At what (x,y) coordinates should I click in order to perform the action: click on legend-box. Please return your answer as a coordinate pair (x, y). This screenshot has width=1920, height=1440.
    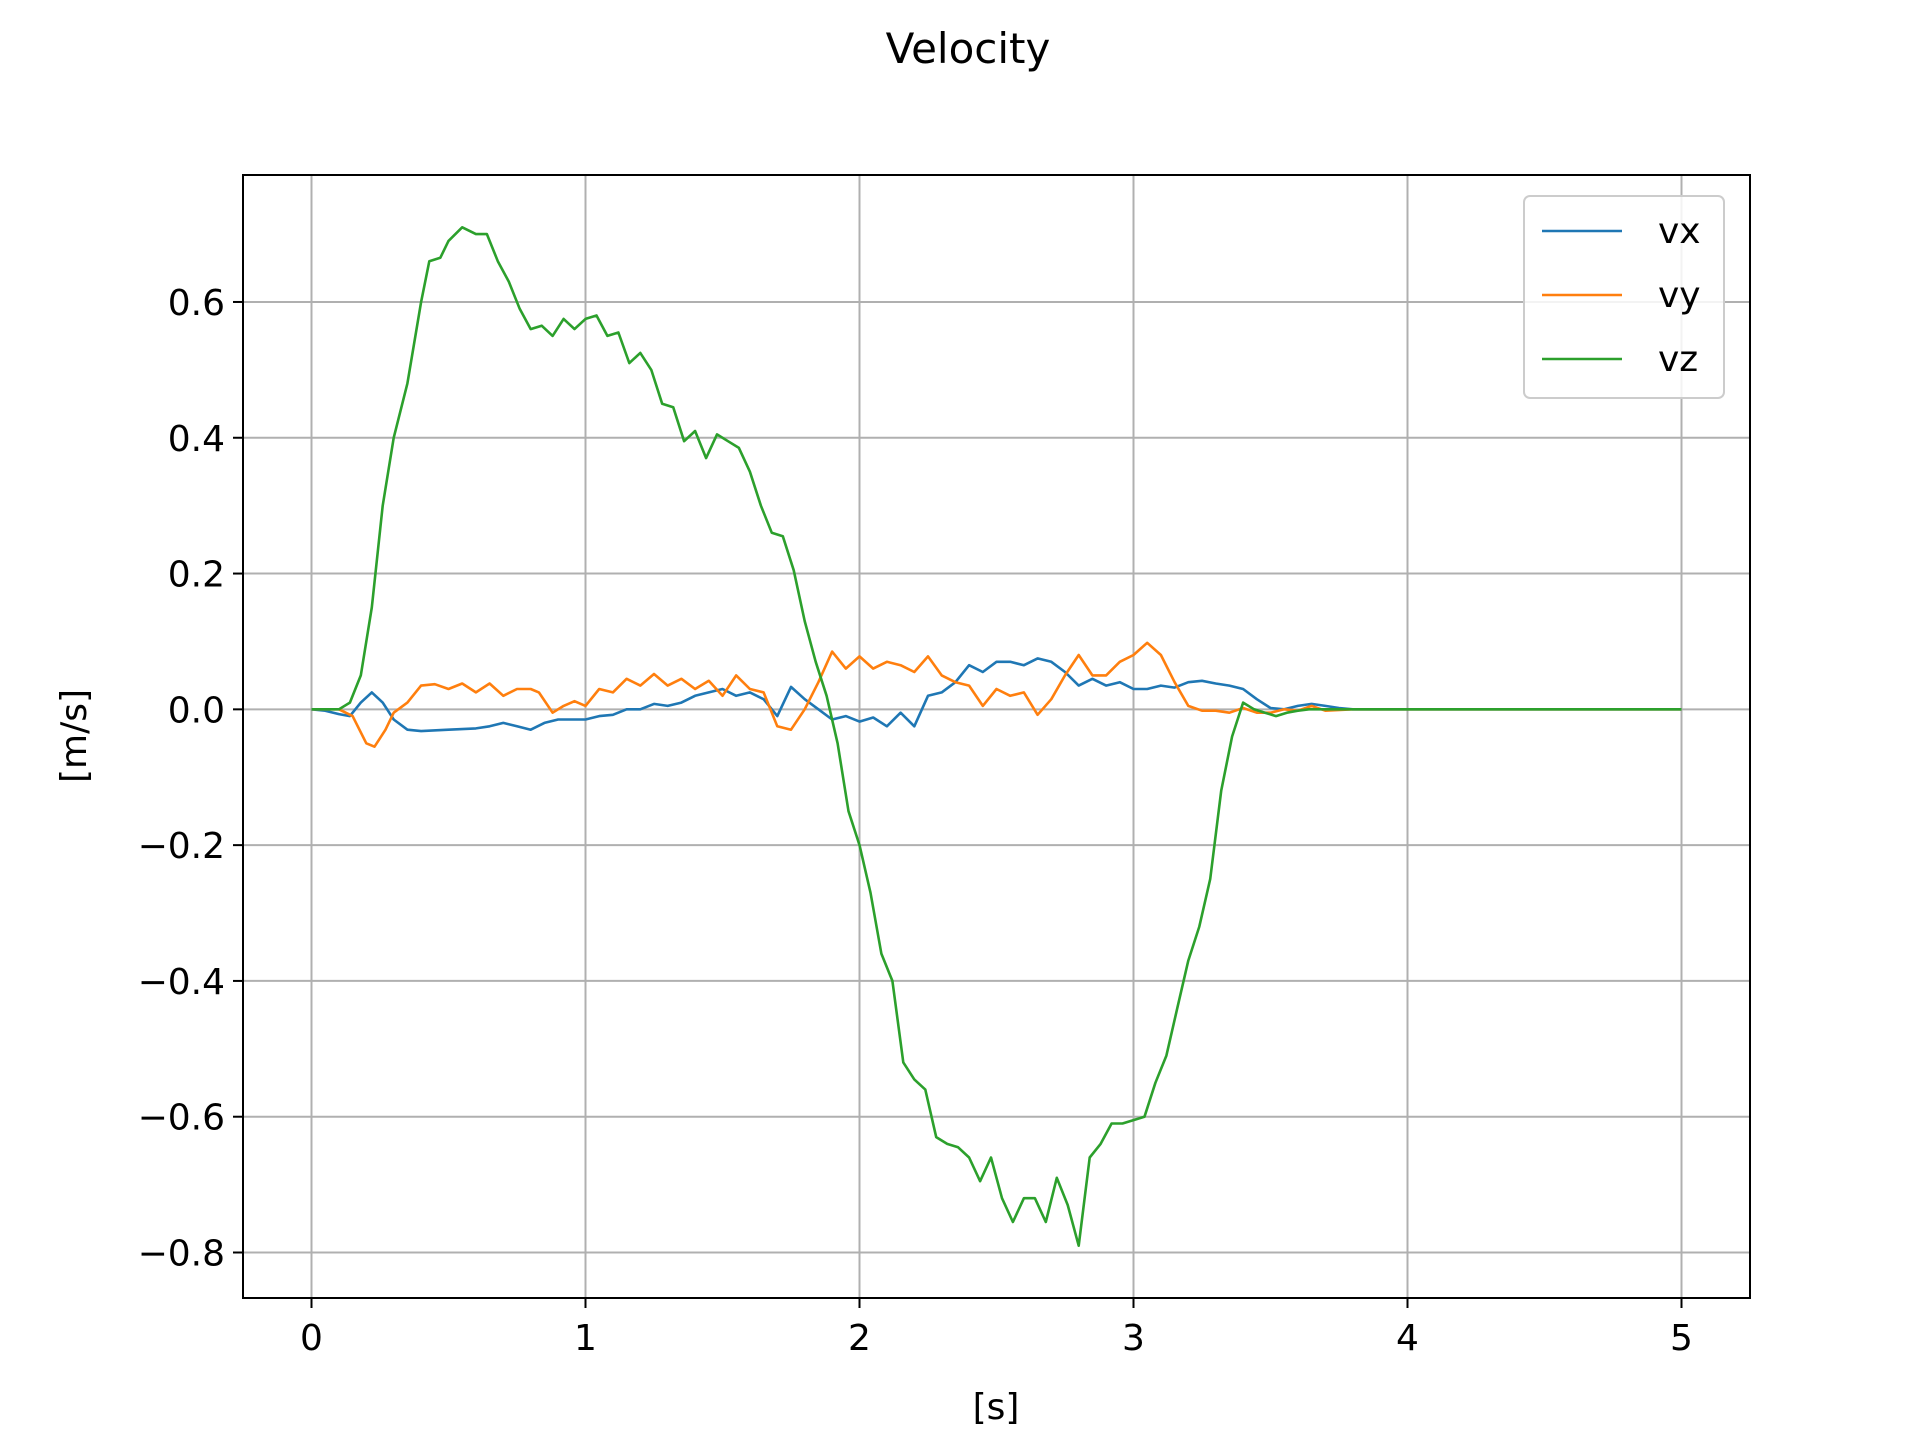
    Looking at the image, I should click on (1624, 297).